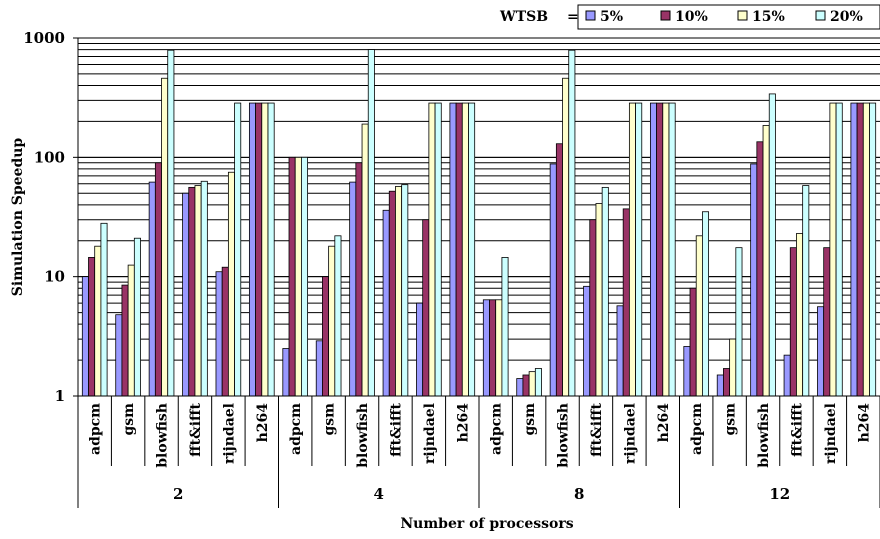 Image resolution: width=880 pixels, height=539 pixels. What do you see at coordinates (653, 249) in the screenshot?
I see `bar-5pct-h264-p8` at bounding box center [653, 249].